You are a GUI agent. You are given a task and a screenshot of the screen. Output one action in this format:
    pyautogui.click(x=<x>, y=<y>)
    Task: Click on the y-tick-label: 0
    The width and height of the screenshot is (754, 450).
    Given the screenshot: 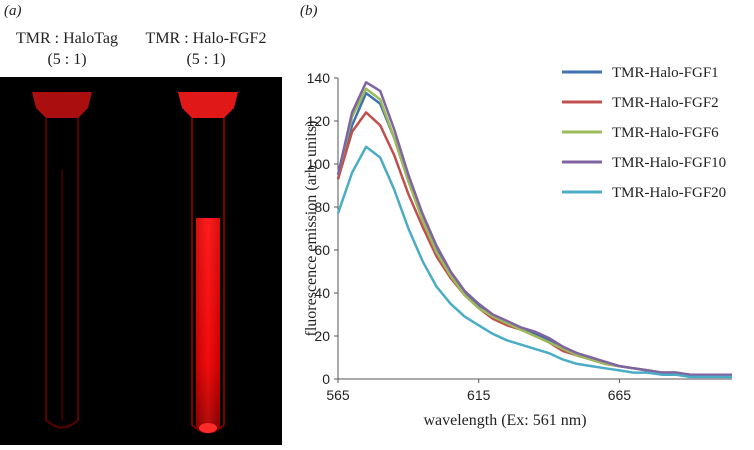 What is the action you would take?
    pyautogui.click(x=326, y=379)
    